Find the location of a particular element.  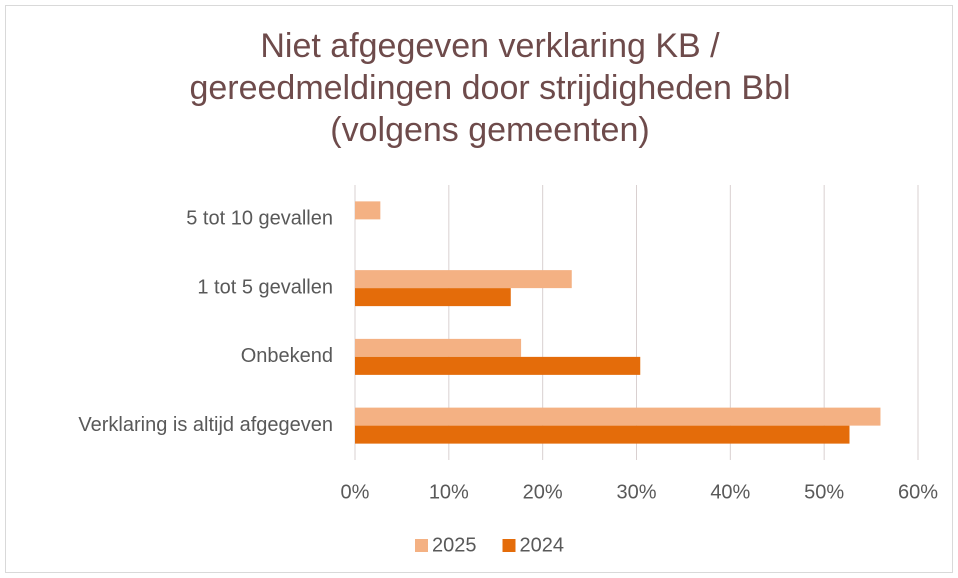

chart-title: Niet afgegeven verklaring KB / is located at coordinates (490, 46).